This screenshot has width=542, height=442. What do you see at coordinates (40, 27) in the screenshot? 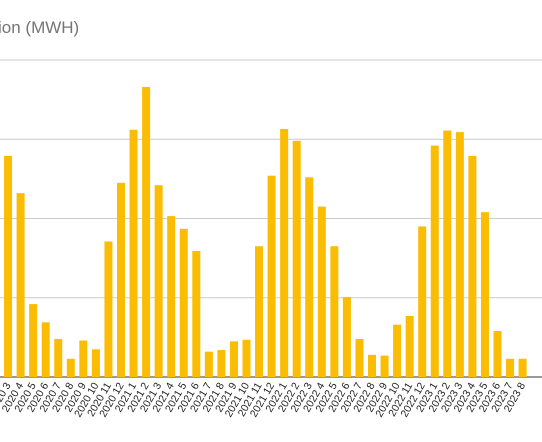
I see `chart-title: ion (MWH)` at bounding box center [40, 27].